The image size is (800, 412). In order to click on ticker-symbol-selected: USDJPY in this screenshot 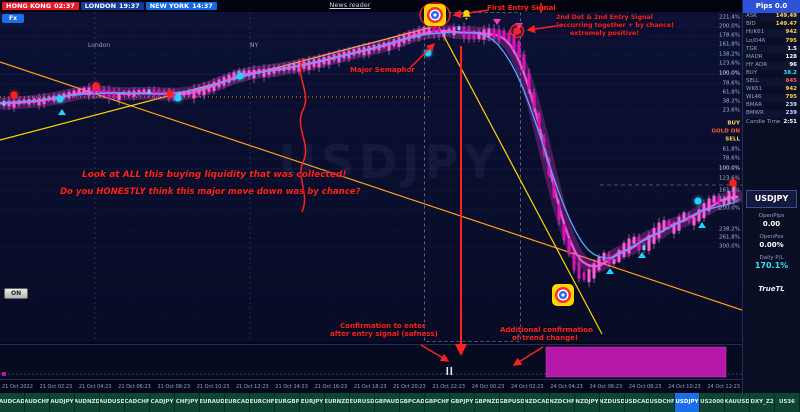, I will do `click(687, 402)`.